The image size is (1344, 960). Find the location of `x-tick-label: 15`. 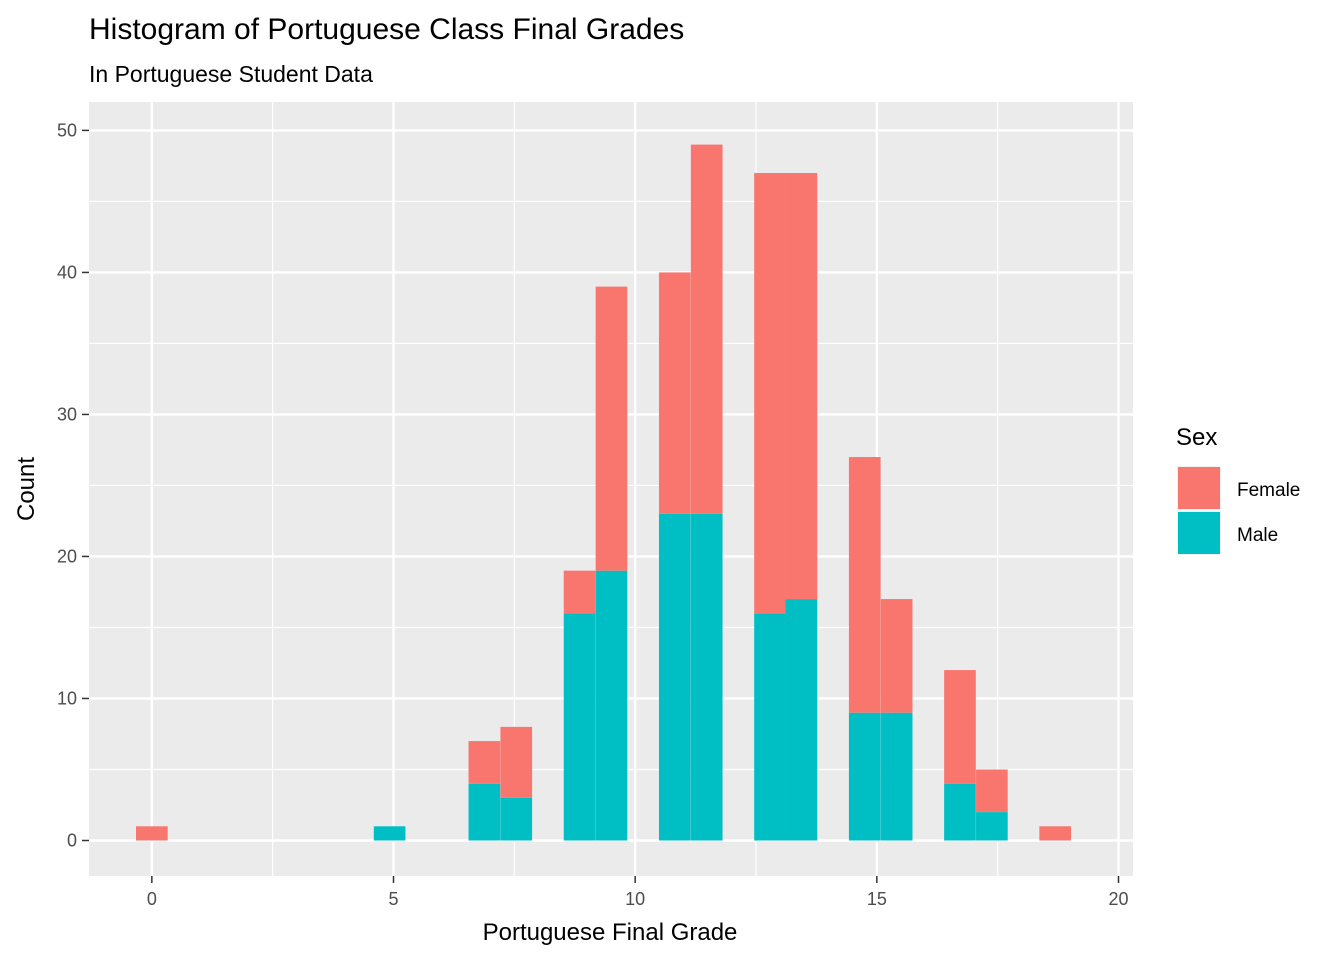

x-tick-label: 15 is located at coordinates (877, 899).